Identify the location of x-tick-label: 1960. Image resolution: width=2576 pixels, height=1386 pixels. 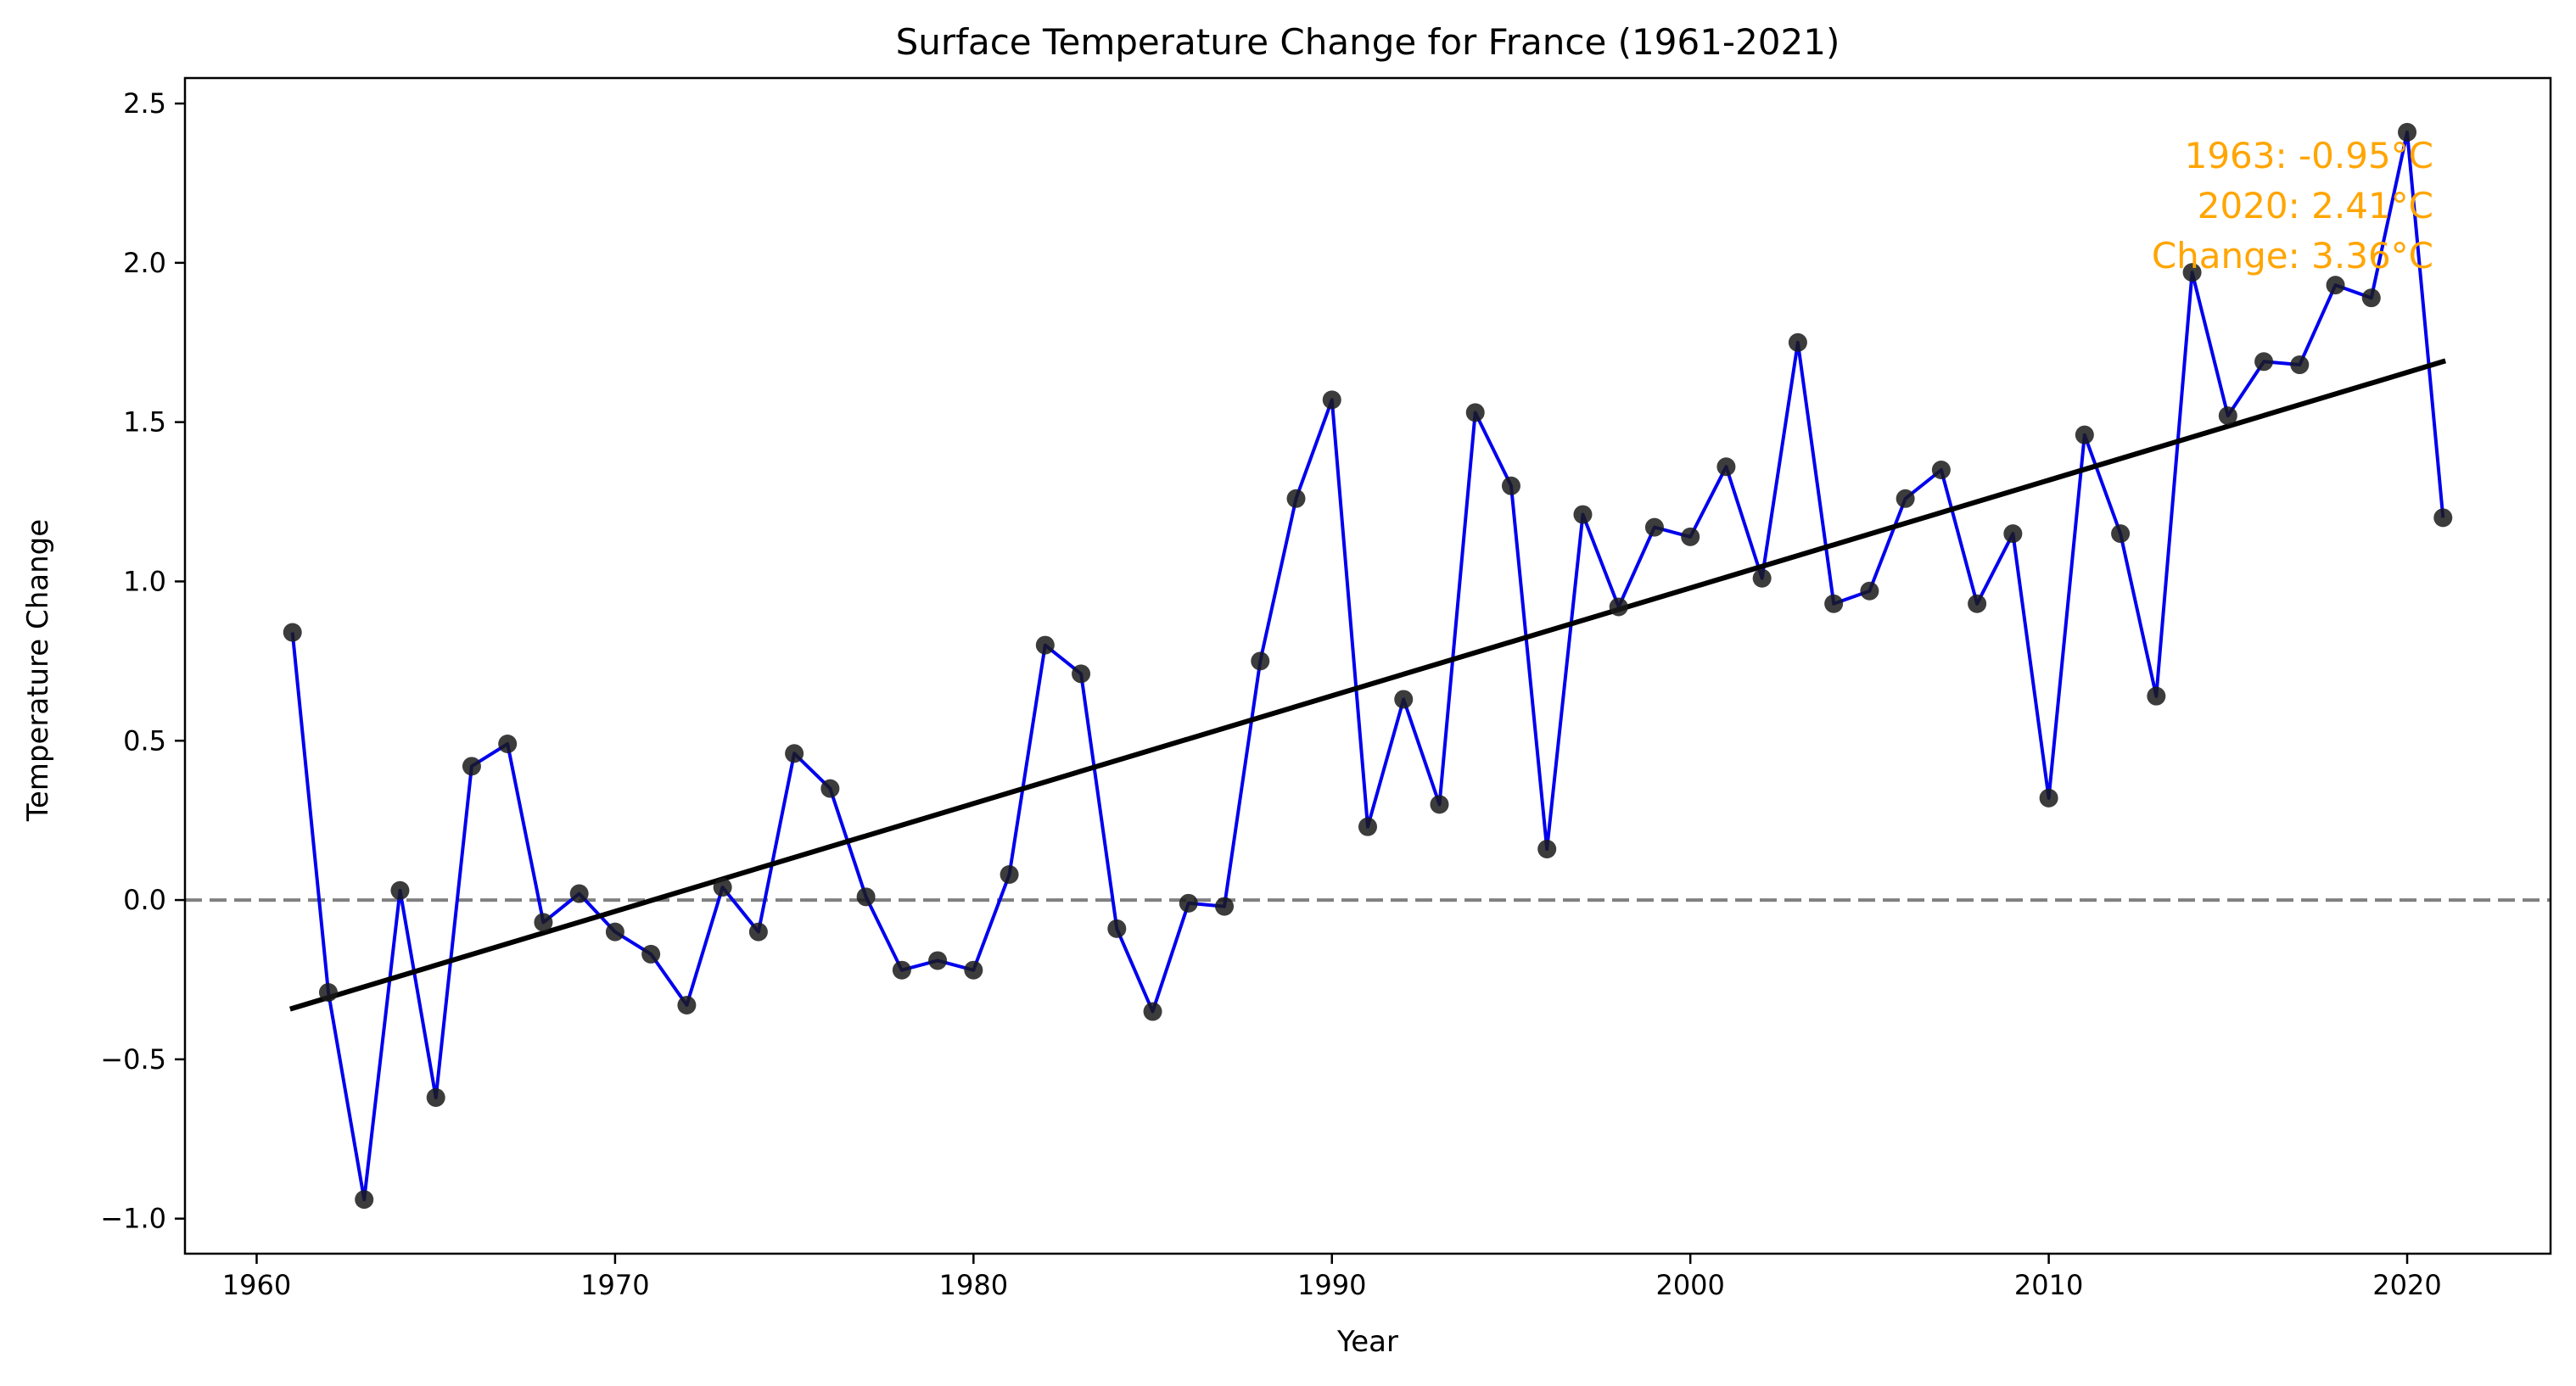
(256, 1285).